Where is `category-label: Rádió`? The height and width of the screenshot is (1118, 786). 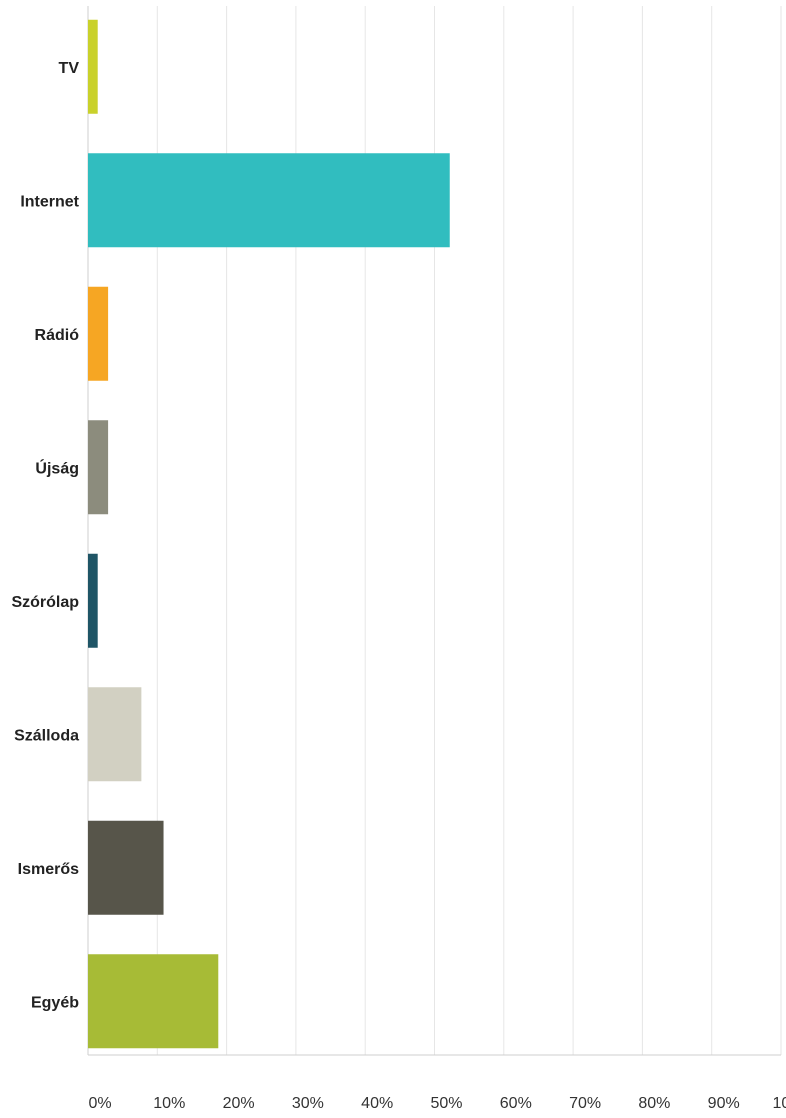 category-label: Rádió is located at coordinates (57, 335).